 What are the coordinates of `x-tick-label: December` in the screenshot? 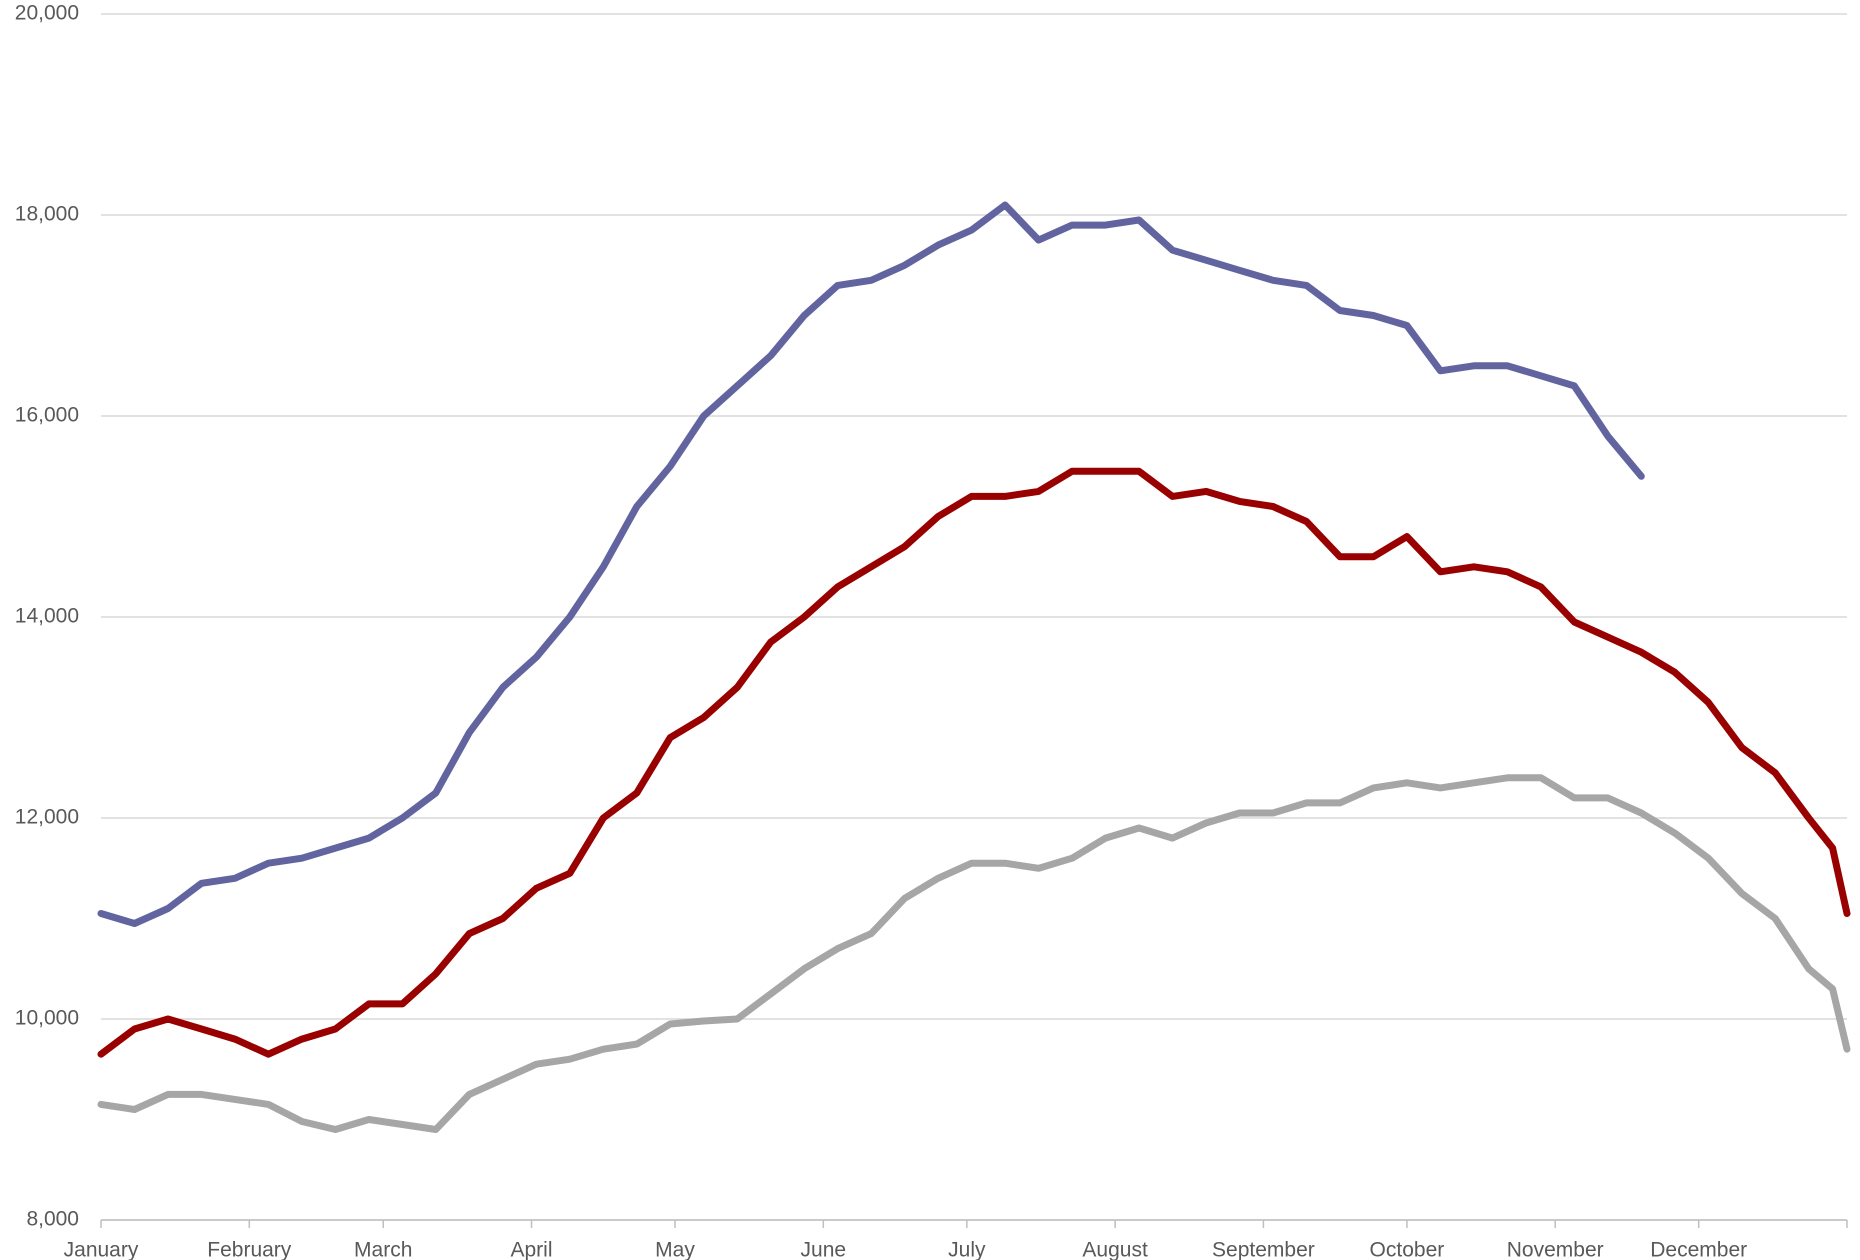 It's located at (1698, 1249).